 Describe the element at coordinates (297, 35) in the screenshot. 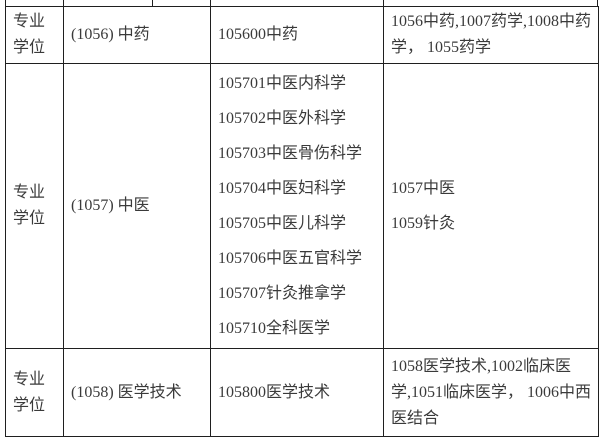

I see `programs-cell: 105600中药` at that location.